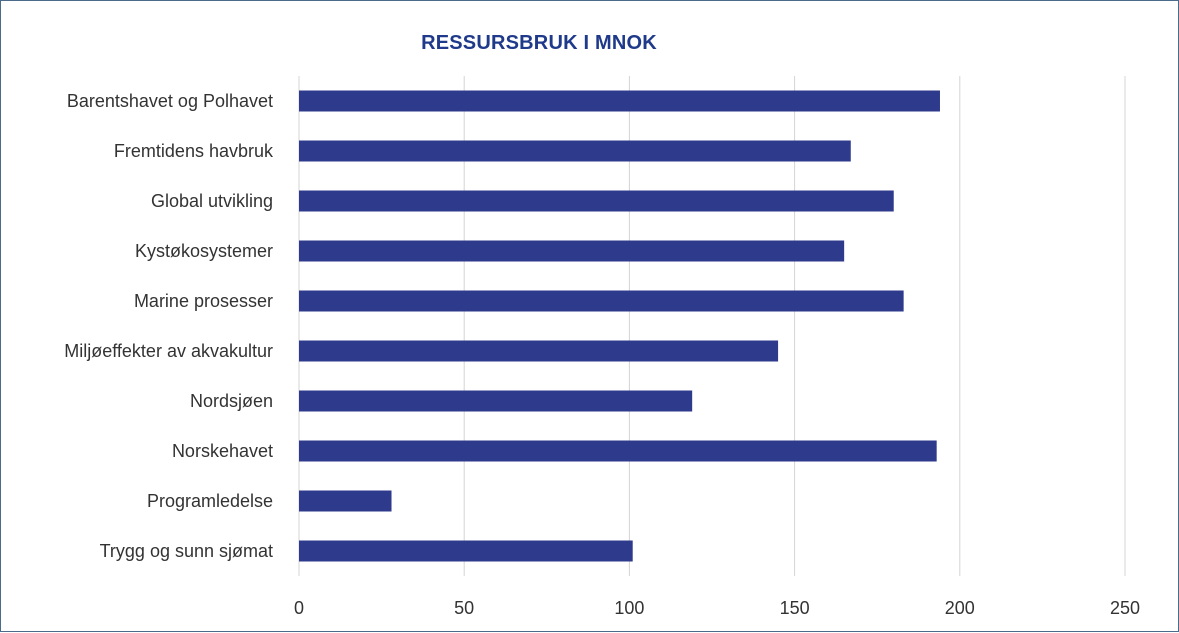 The image size is (1179, 633). I want to click on x-tick-label: 0, so click(299, 608).